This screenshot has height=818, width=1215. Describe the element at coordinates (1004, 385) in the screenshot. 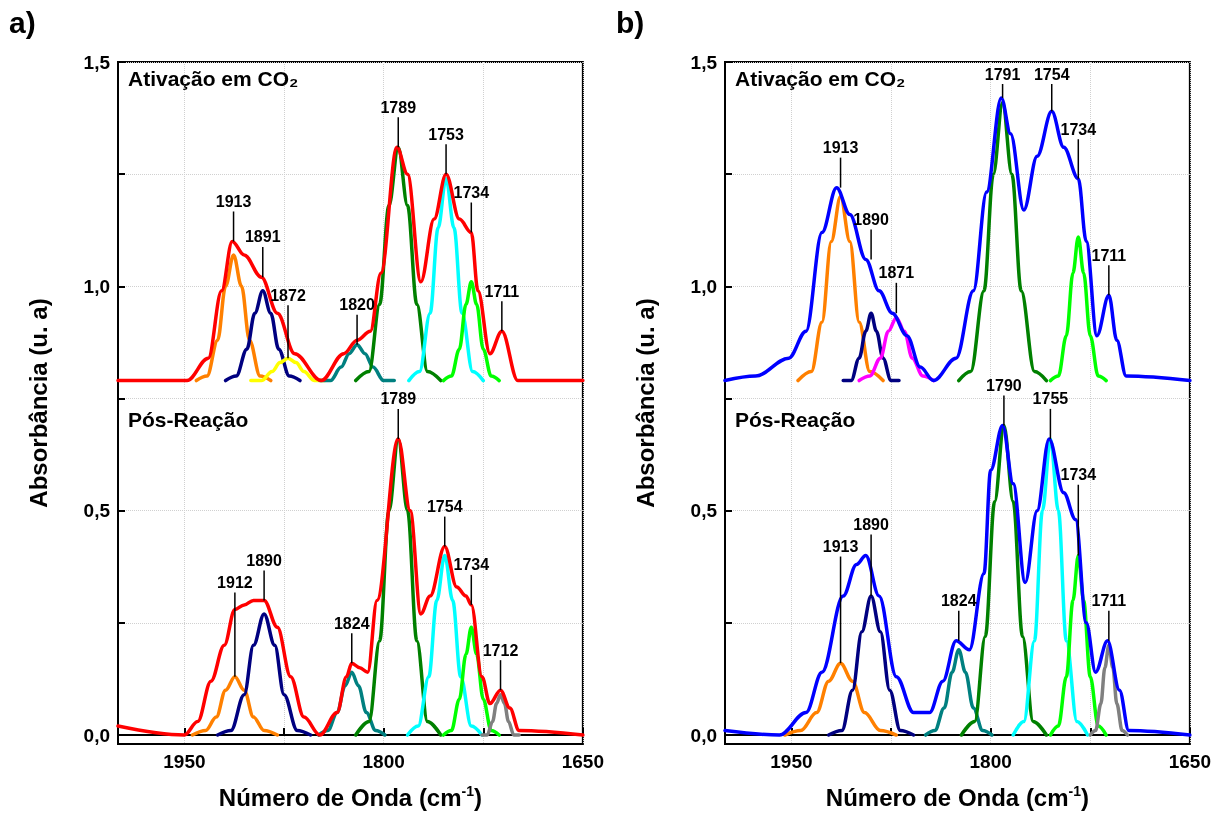

I see `annotation: 1790` at that location.